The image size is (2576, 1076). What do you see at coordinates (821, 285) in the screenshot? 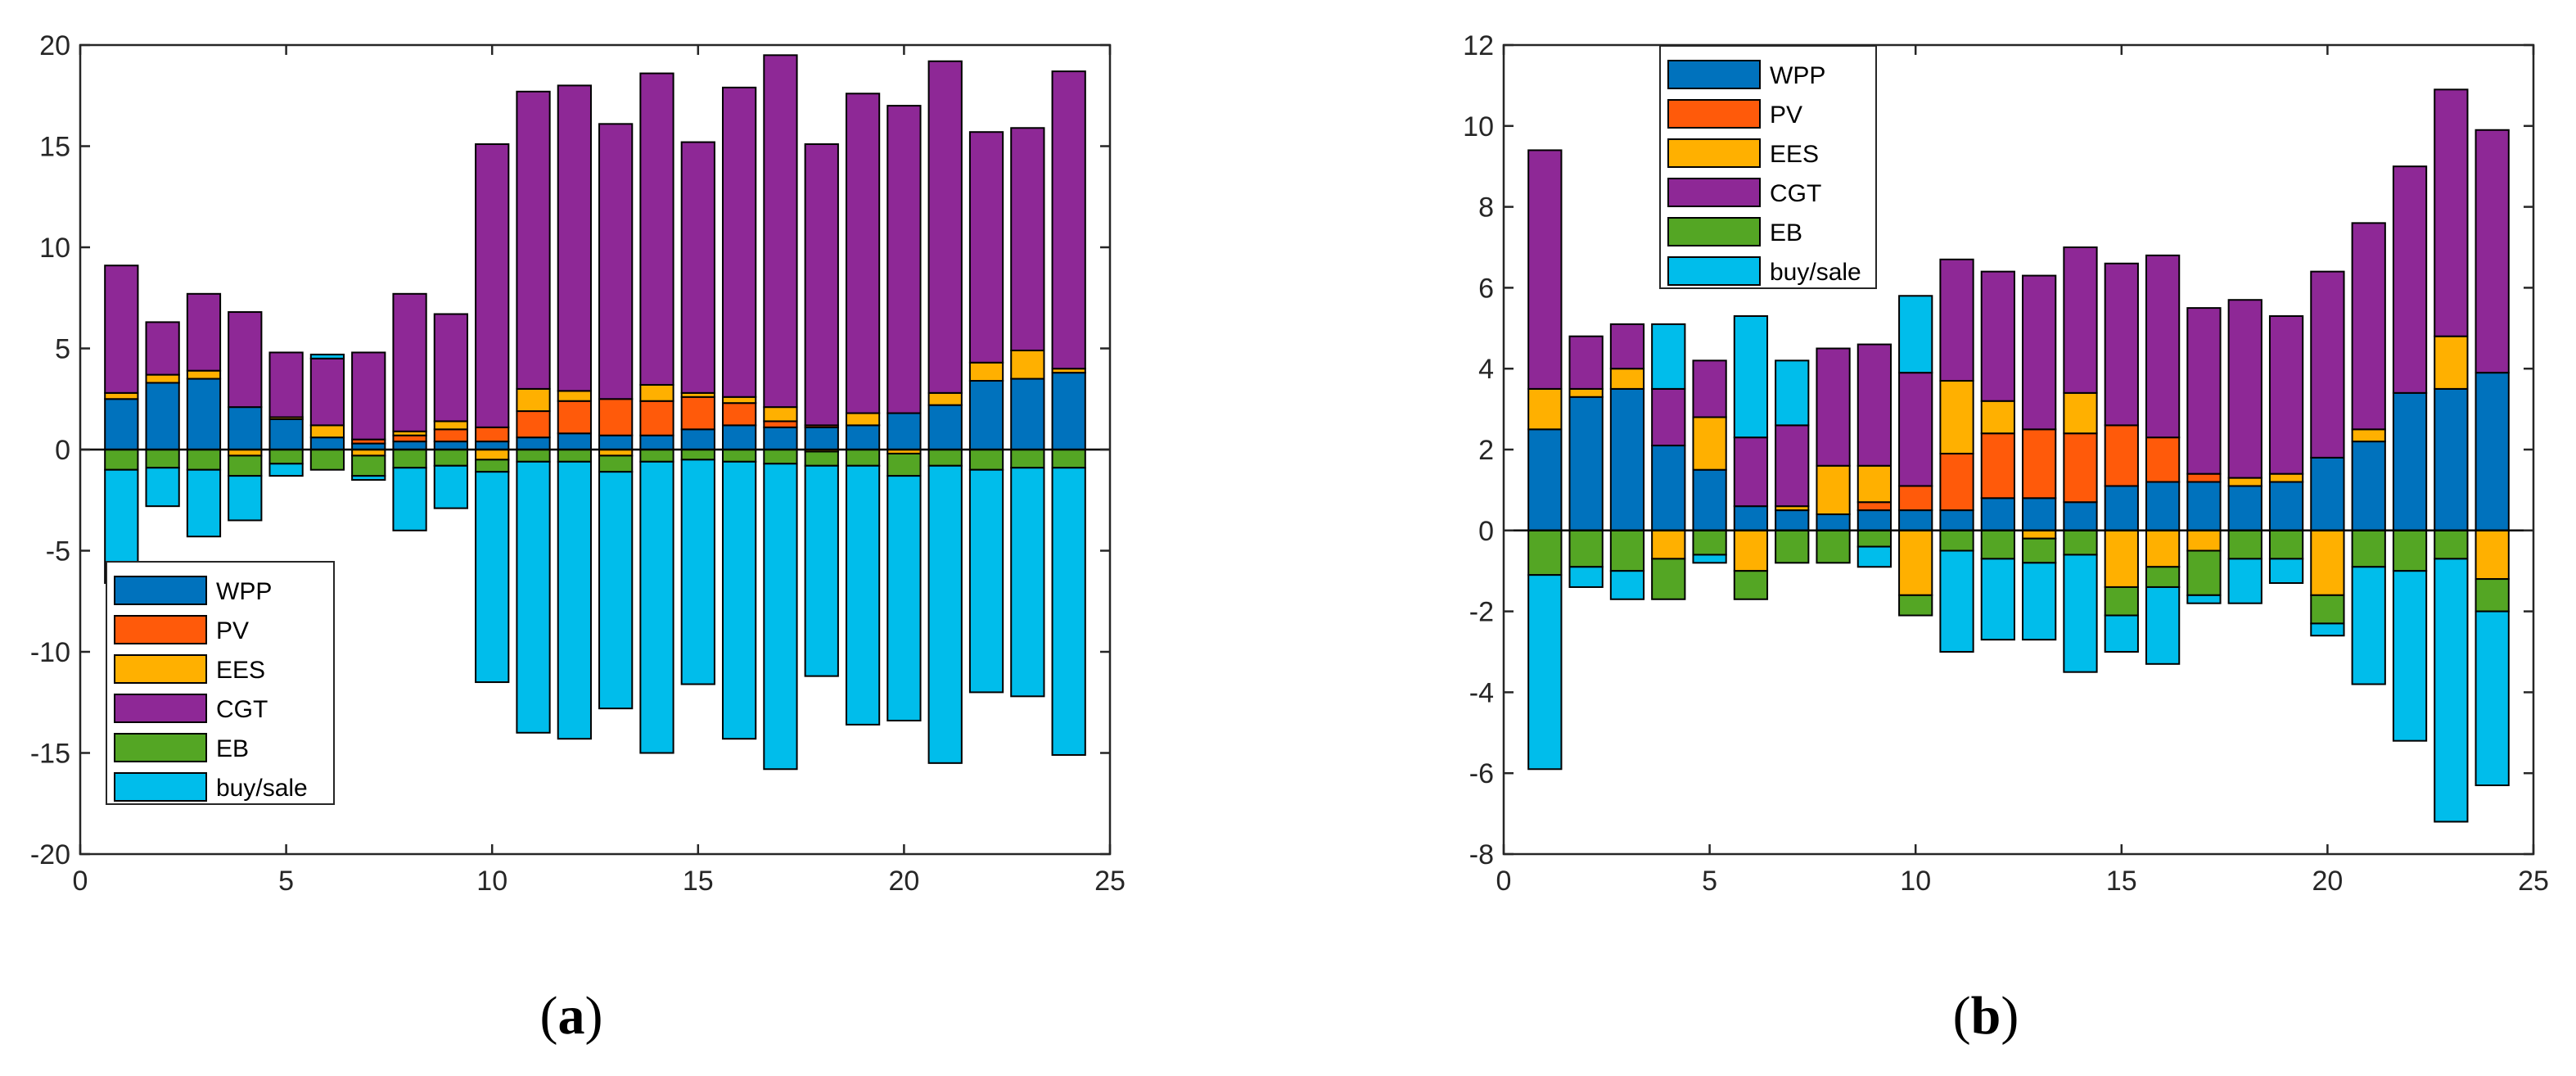
I see `bar-cgt-t18` at bounding box center [821, 285].